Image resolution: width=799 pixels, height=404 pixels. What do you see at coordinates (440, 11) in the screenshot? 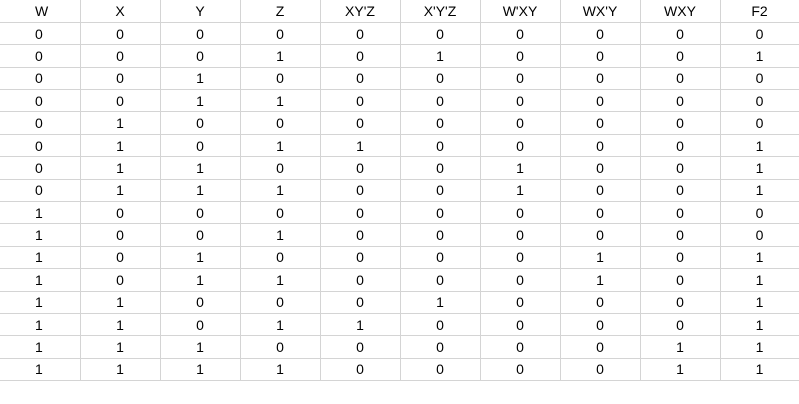
I see `column-header-cell: X'Y'Z` at bounding box center [440, 11].